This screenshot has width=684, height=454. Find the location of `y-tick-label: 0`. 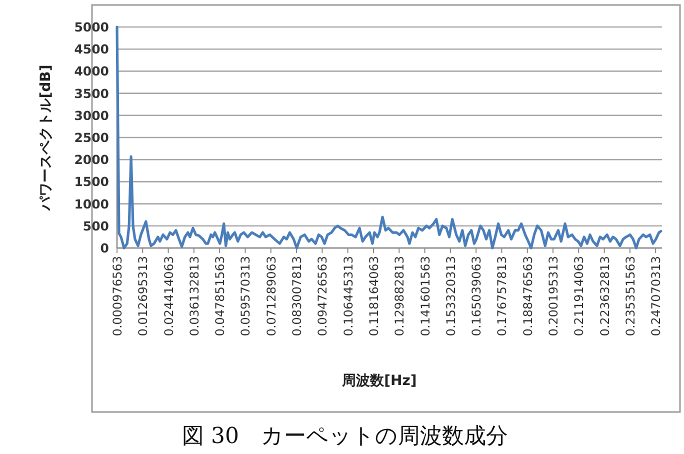

y-tick-label: 0 is located at coordinates (105, 248).